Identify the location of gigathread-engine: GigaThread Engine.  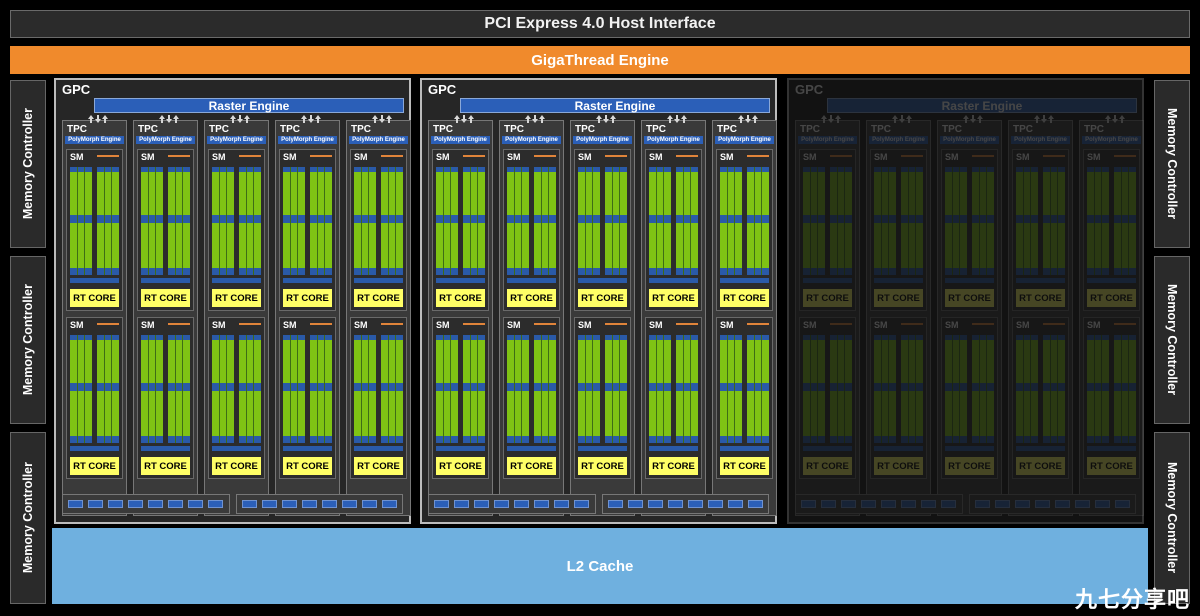
(600, 60).